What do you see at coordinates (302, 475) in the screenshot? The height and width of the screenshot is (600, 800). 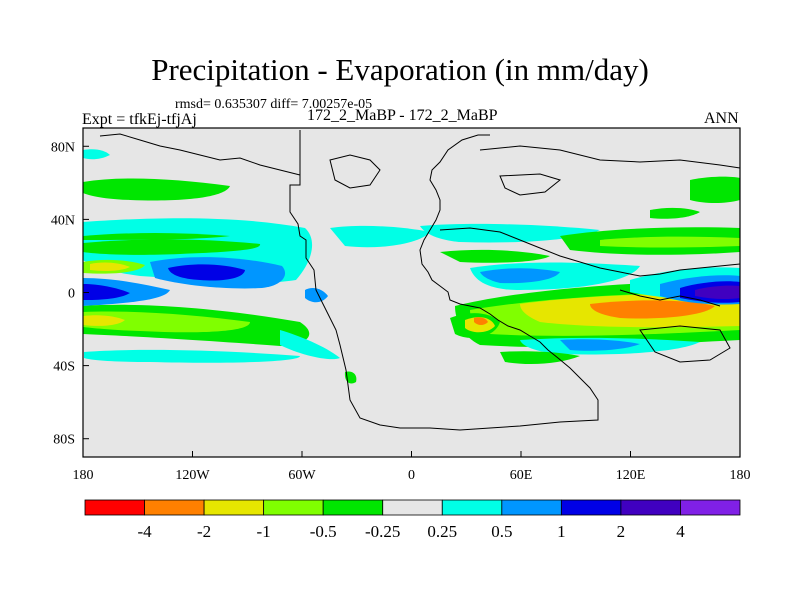 I see `x-tick-label: 60W` at bounding box center [302, 475].